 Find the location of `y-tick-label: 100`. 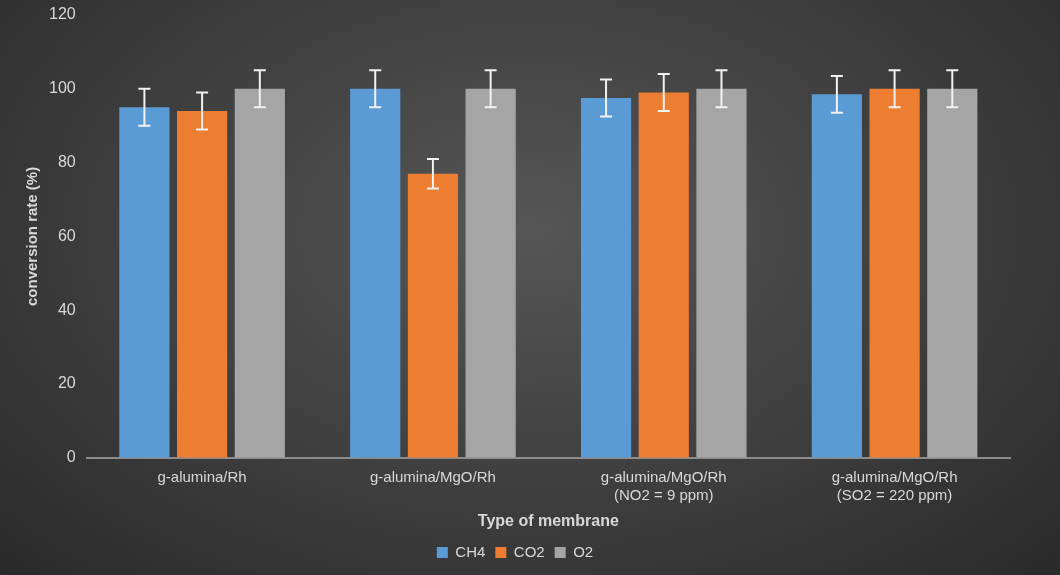

y-tick-label: 100 is located at coordinates (62, 88).